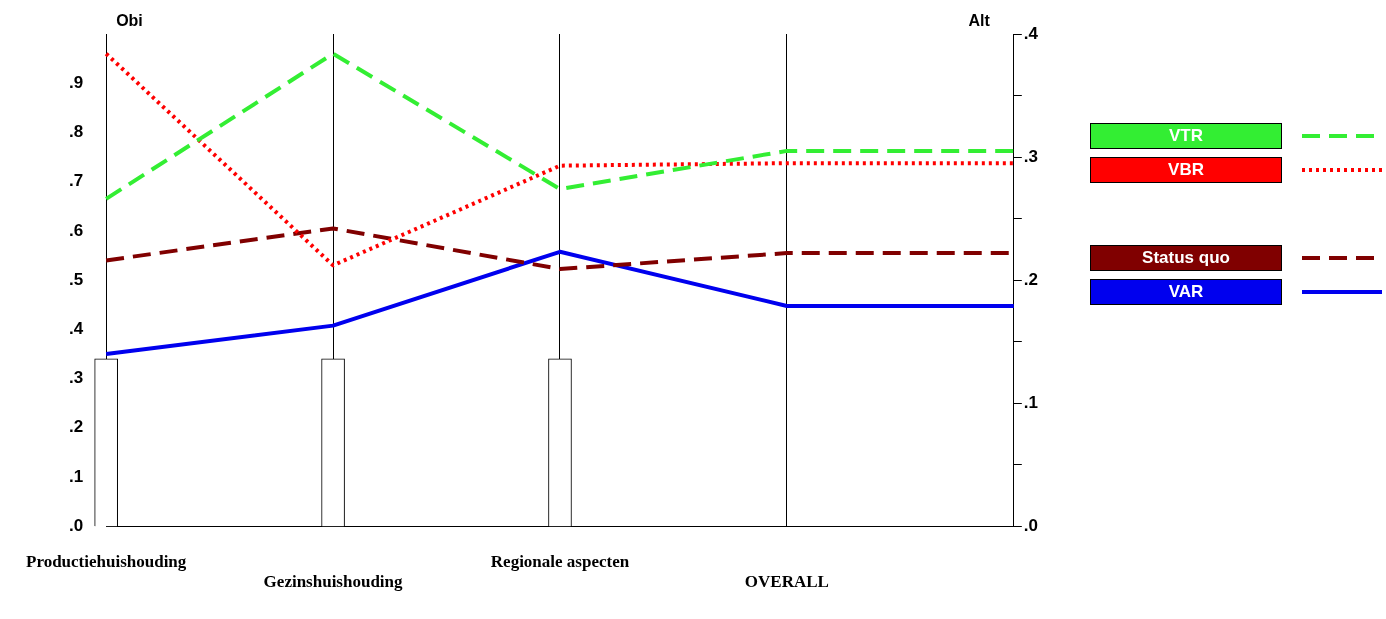 The width and height of the screenshot is (1386, 619). Describe the element at coordinates (1186, 292) in the screenshot. I see `text: VAR` at that location.